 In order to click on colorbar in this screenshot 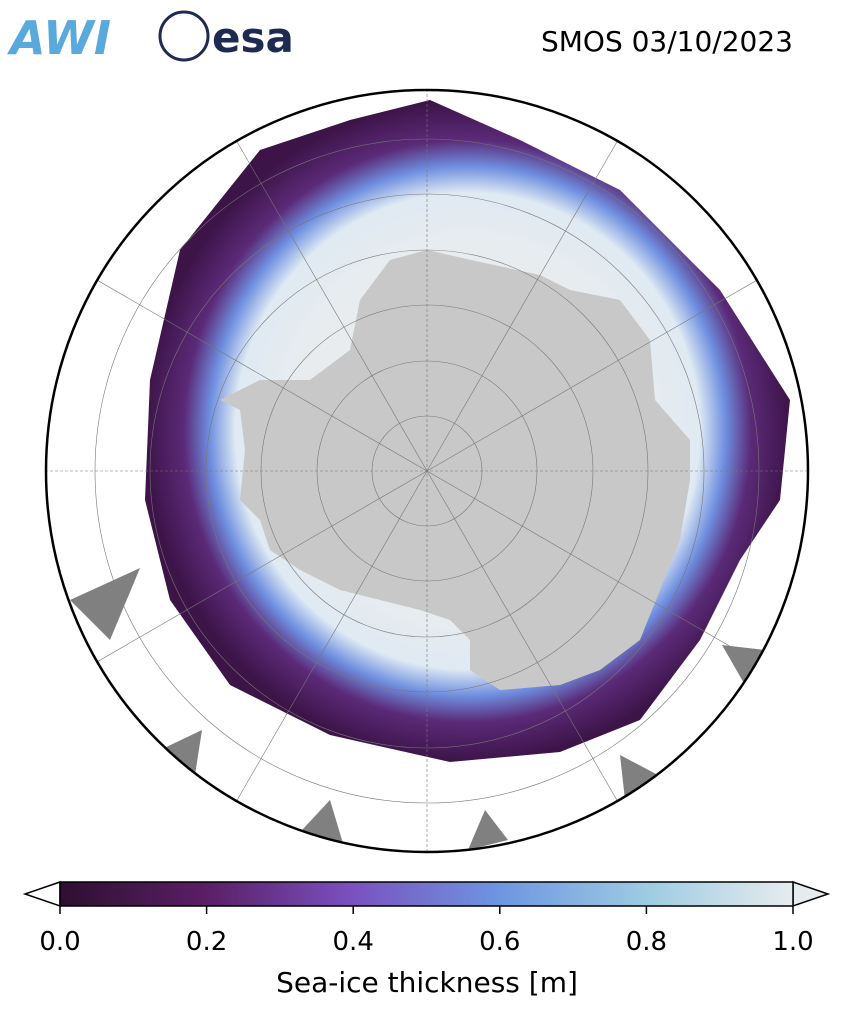, I will do `click(426, 894)`.